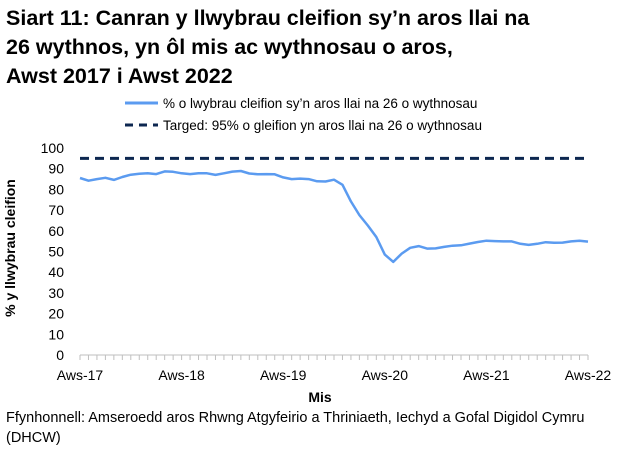 The height and width of the screenshot is (457, 630). Describe the element at coordinates (56, 210) in the screenshot. I see `y-tick-label: 70` at that location.